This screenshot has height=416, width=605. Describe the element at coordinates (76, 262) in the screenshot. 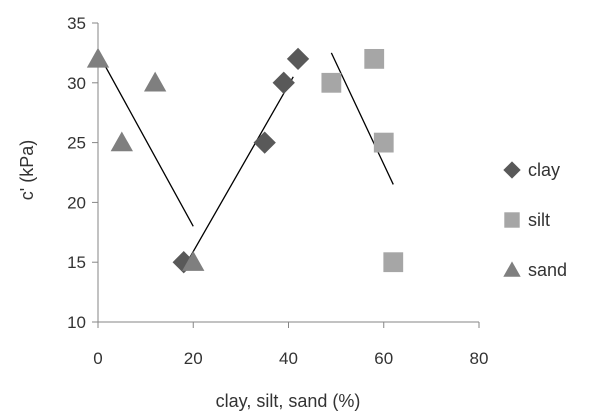

I see `y-tick-label: 15` at that location.